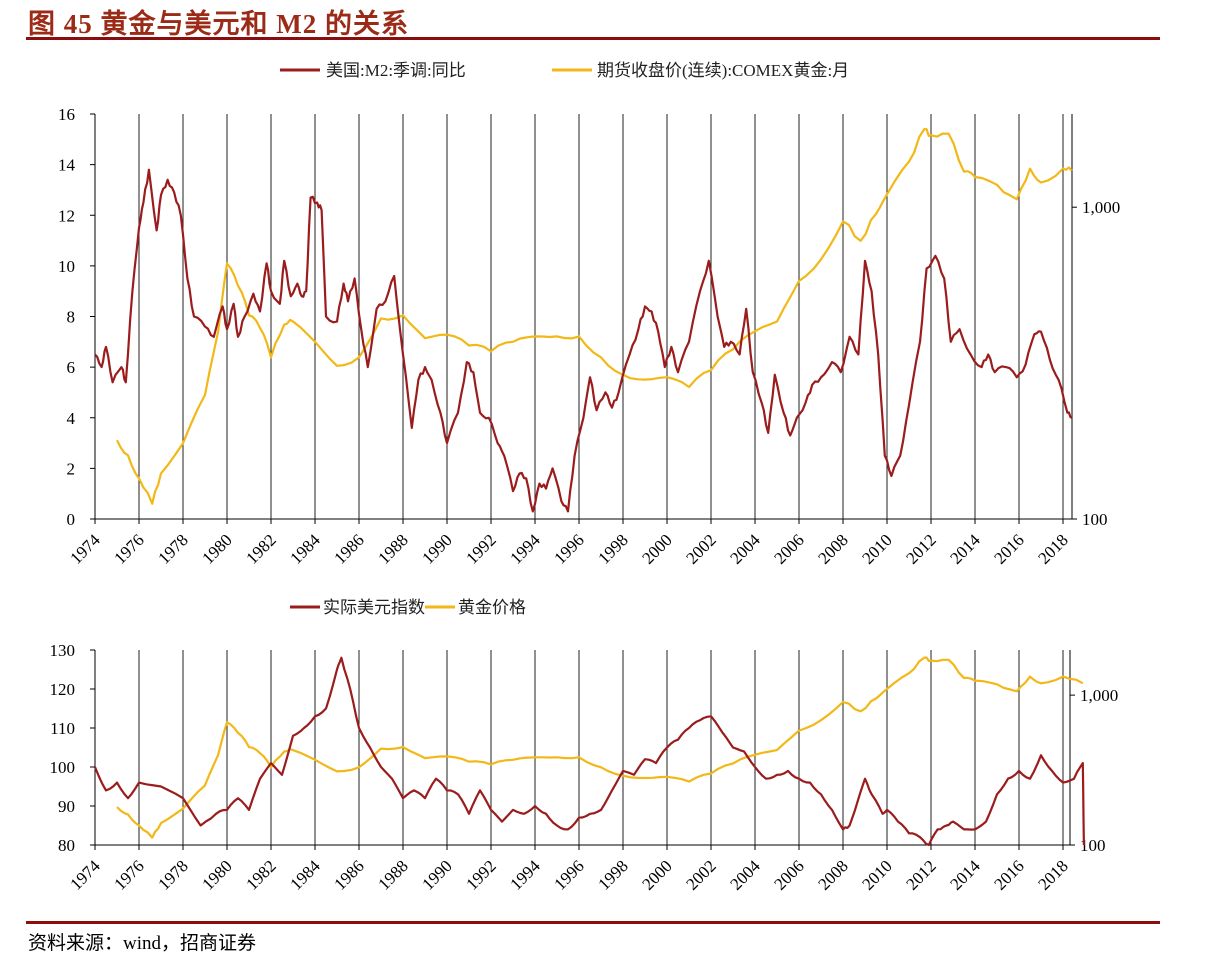 This screenshot has height=955, width=1209. Describe the element at coordinates (63, 767) in the screenshot. I see `y-left-tick-label: 100` at that location.